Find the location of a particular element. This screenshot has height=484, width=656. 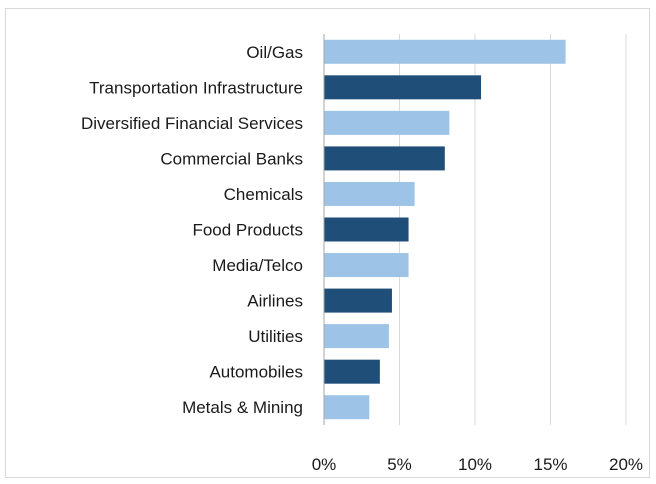

category-label: Oil/Gas is located at coordinates (274, 52).